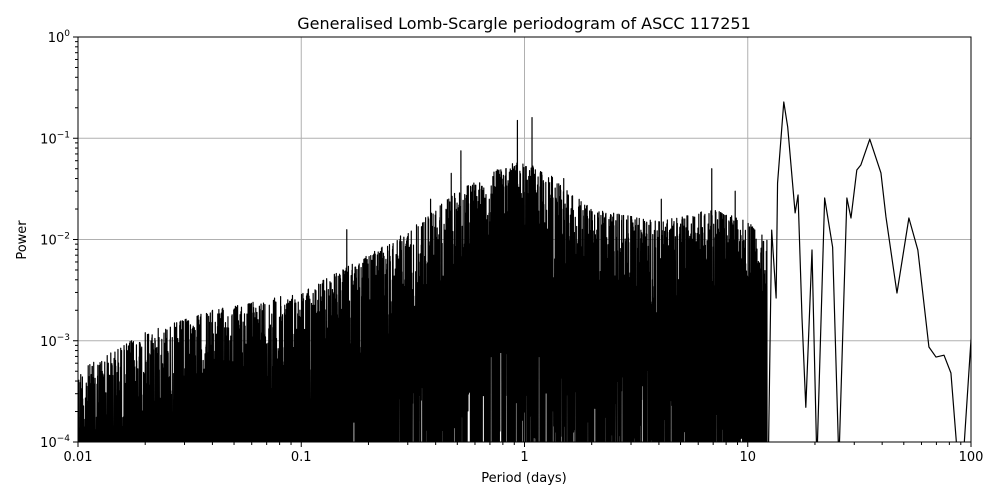 This screenshot has height=504, width=1000. Describe the element at coordinates (22, 240) in the screenshot. I see `y-axis-label: Power` at that location.